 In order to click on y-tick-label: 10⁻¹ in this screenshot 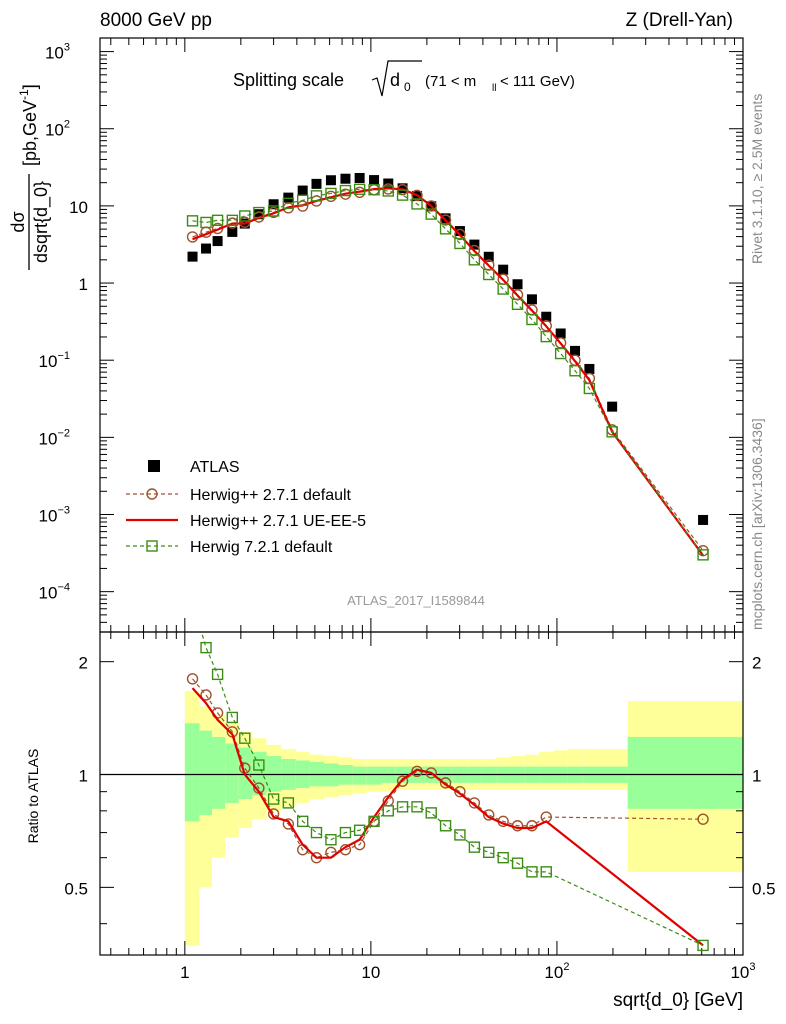, I will do `click(54, 360)`.